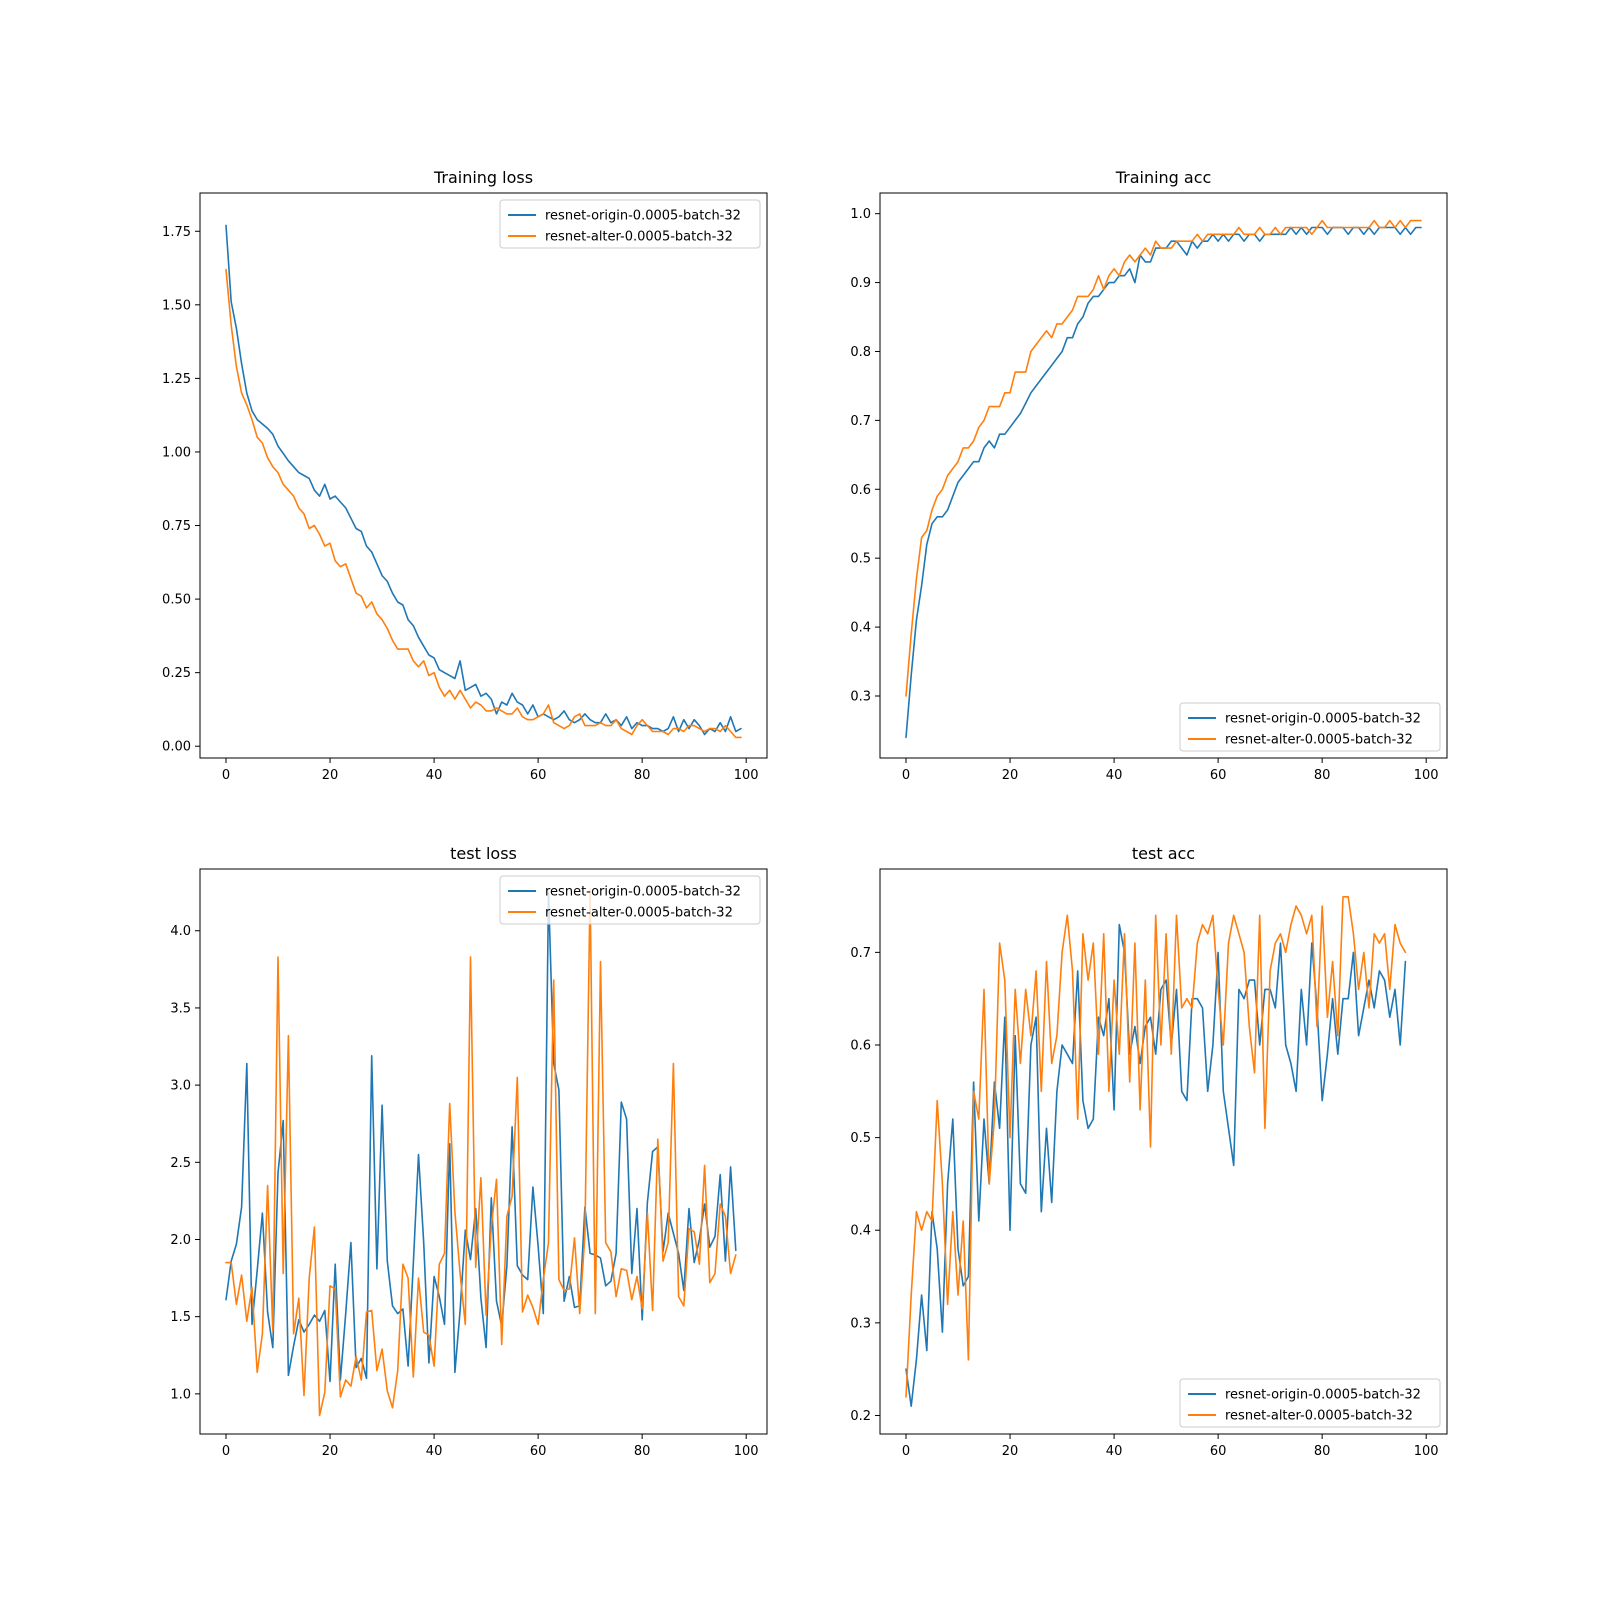 This screenshot has height=1600, width=1600. Describe the element at coordinates (180, 1317) in the screenshot. I see `y-tick-label: 1.5` at that location.